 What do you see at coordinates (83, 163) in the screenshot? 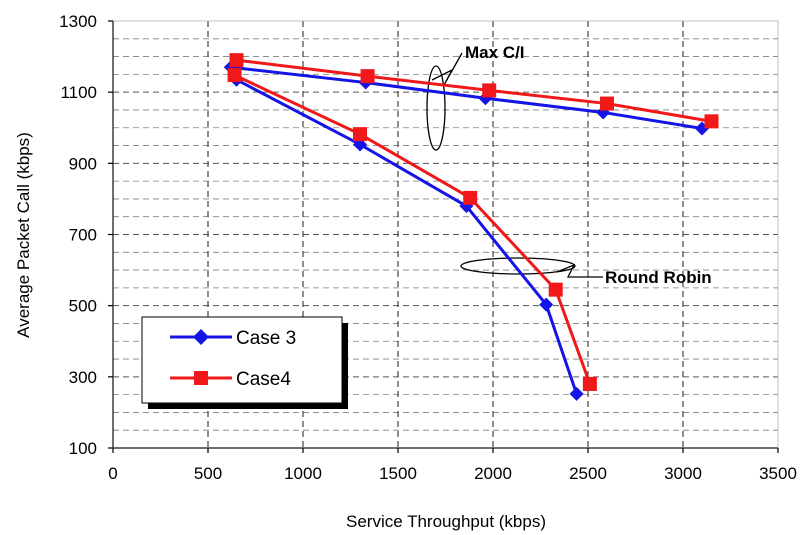
I see `y-tick-label: 900` at bounding box center [83, 163].